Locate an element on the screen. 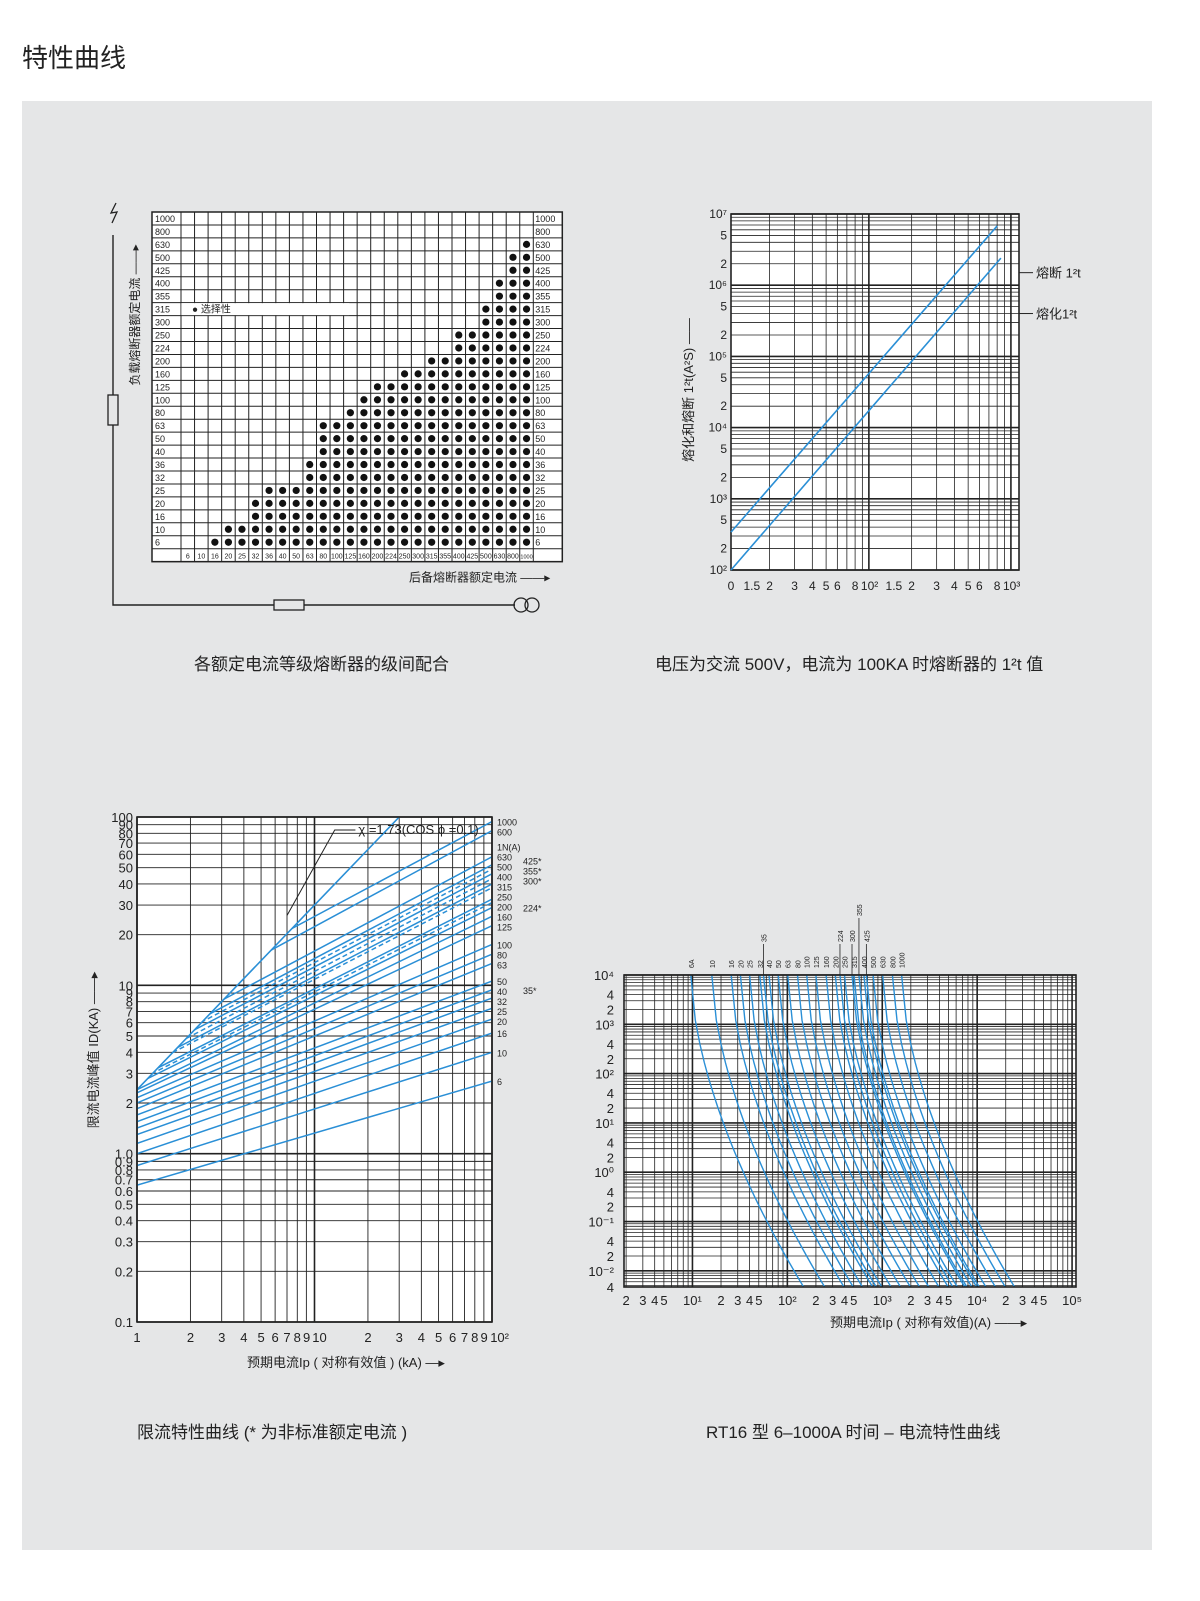 The image size is (1200, 1601). series-label: 125 is located at coordinates (504, 927).